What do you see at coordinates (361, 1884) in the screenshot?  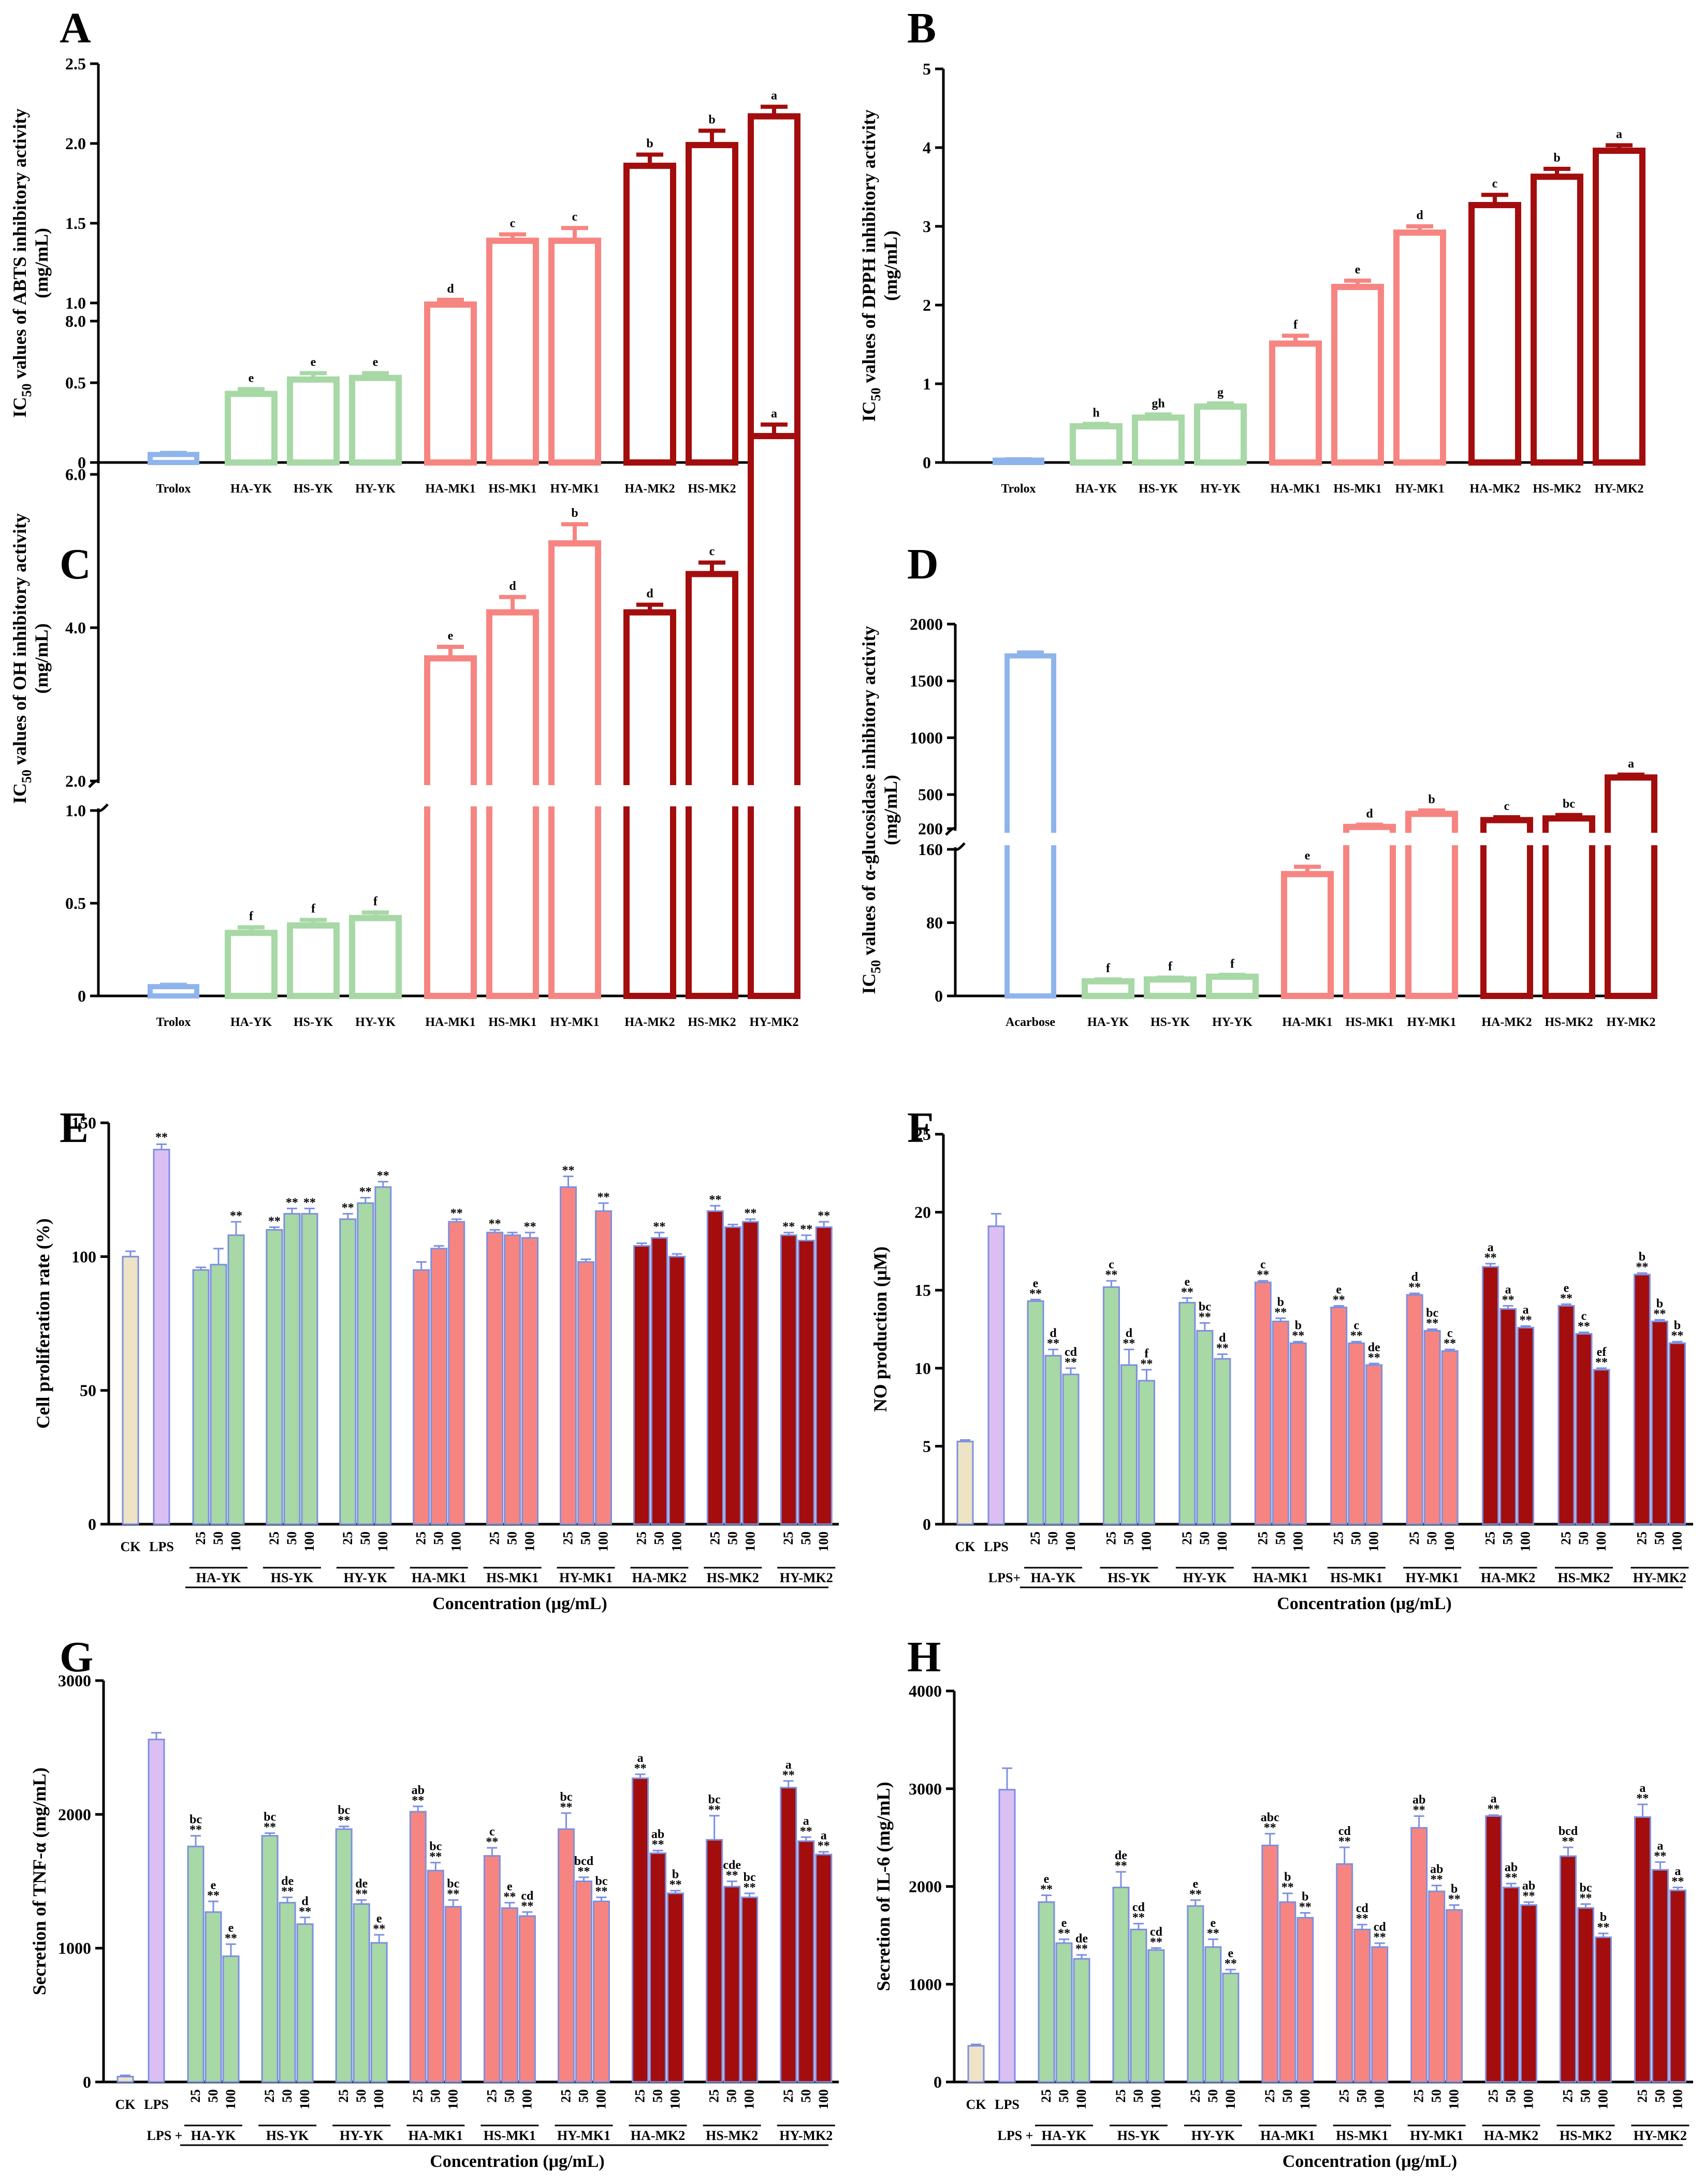 I see `significance-letter: de` at bounding box center [361, 1884].